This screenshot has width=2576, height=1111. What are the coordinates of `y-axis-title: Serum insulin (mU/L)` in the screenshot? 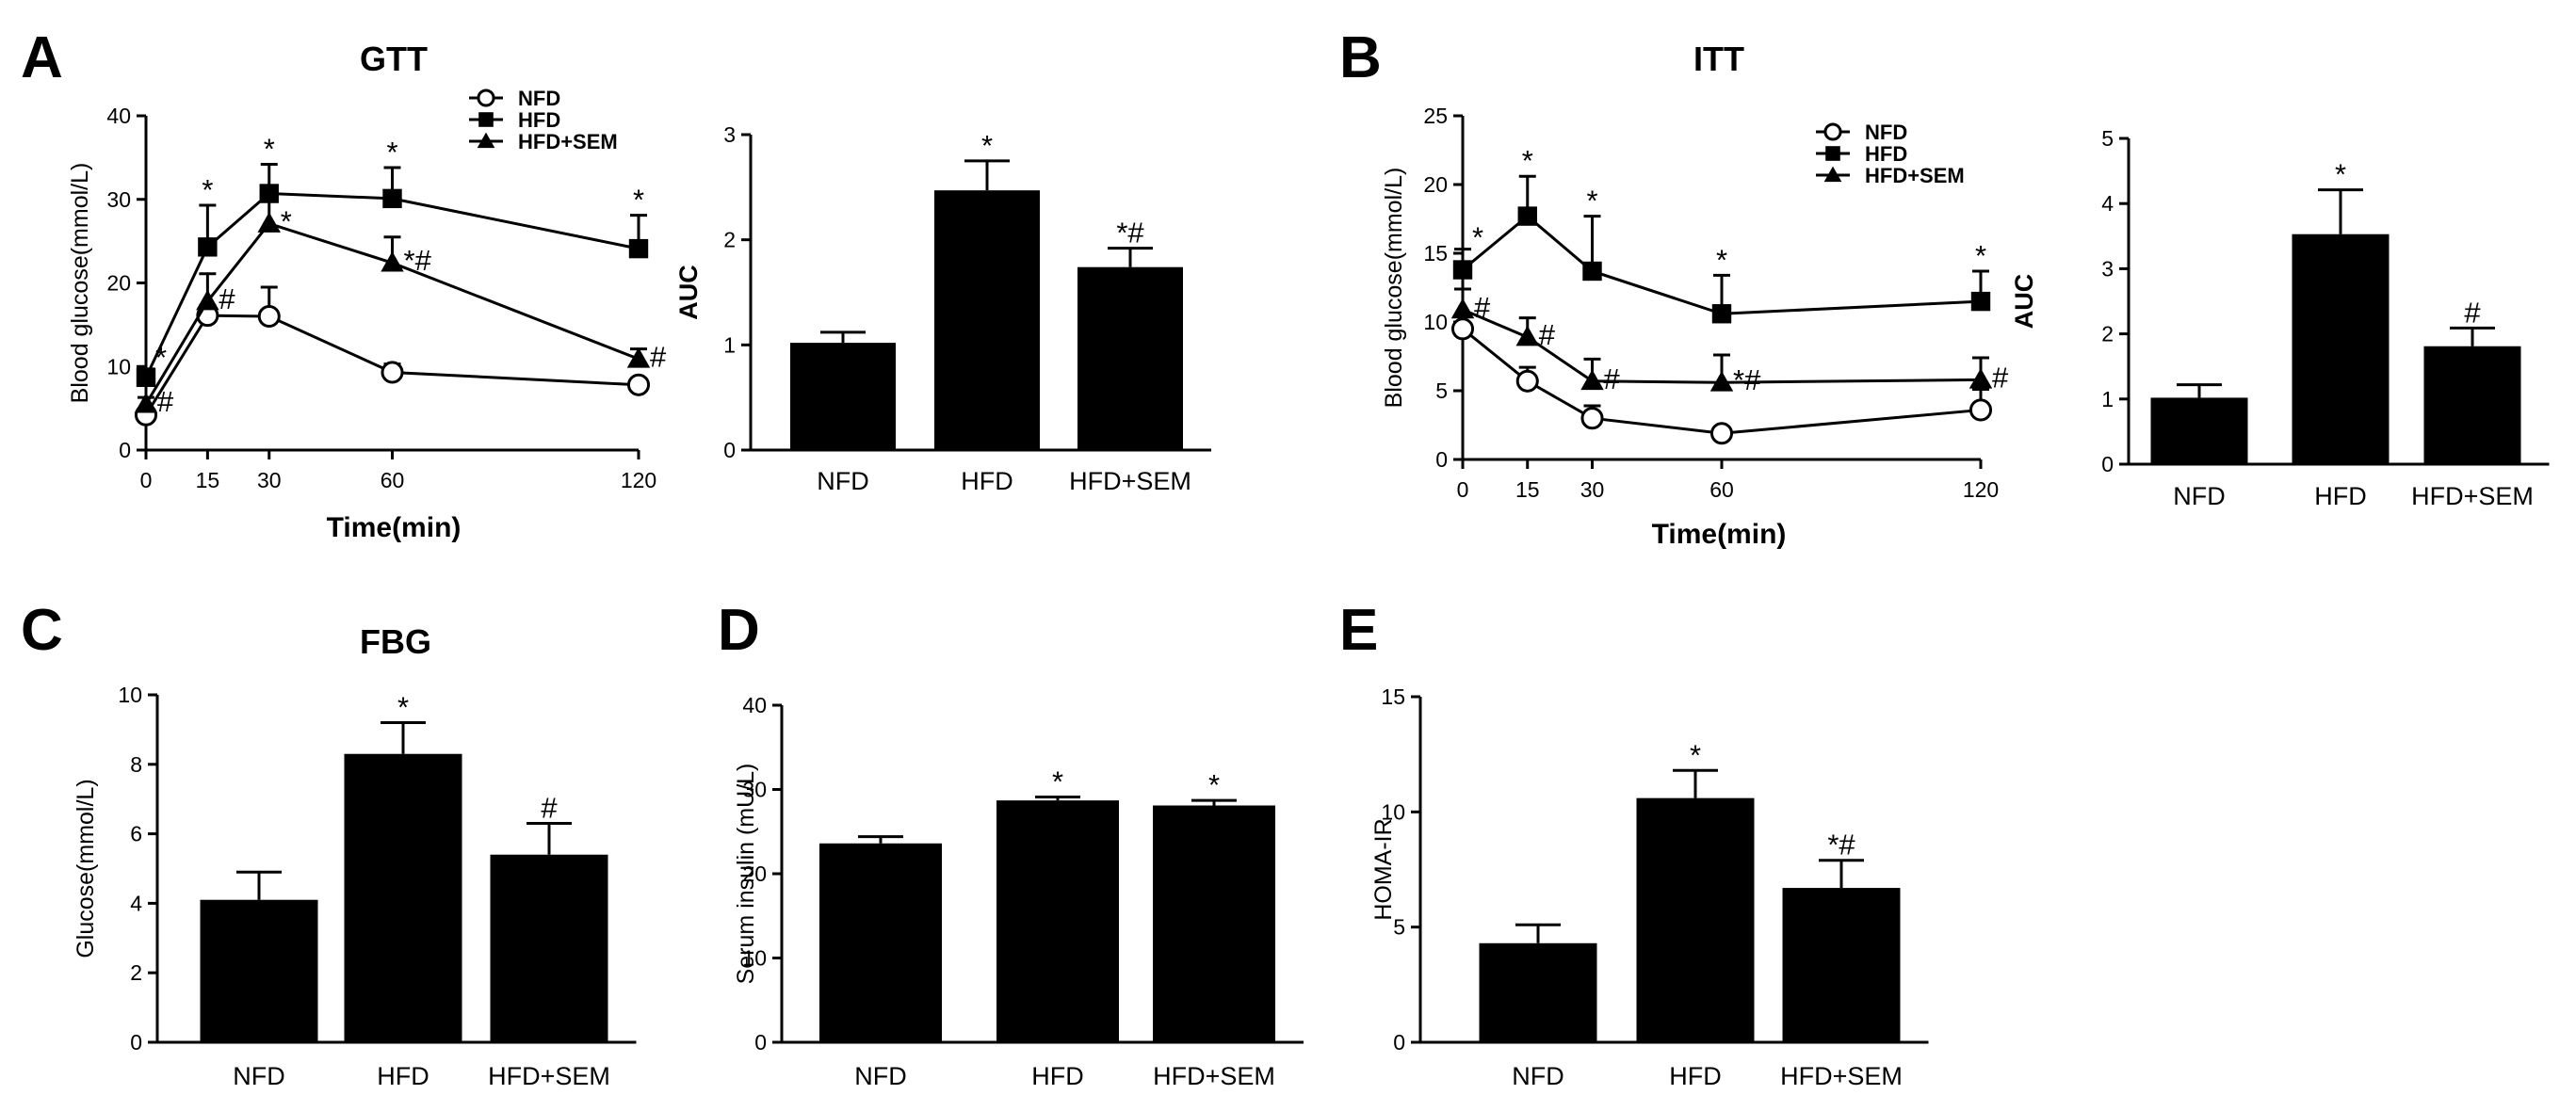 It's located at (746, 874).